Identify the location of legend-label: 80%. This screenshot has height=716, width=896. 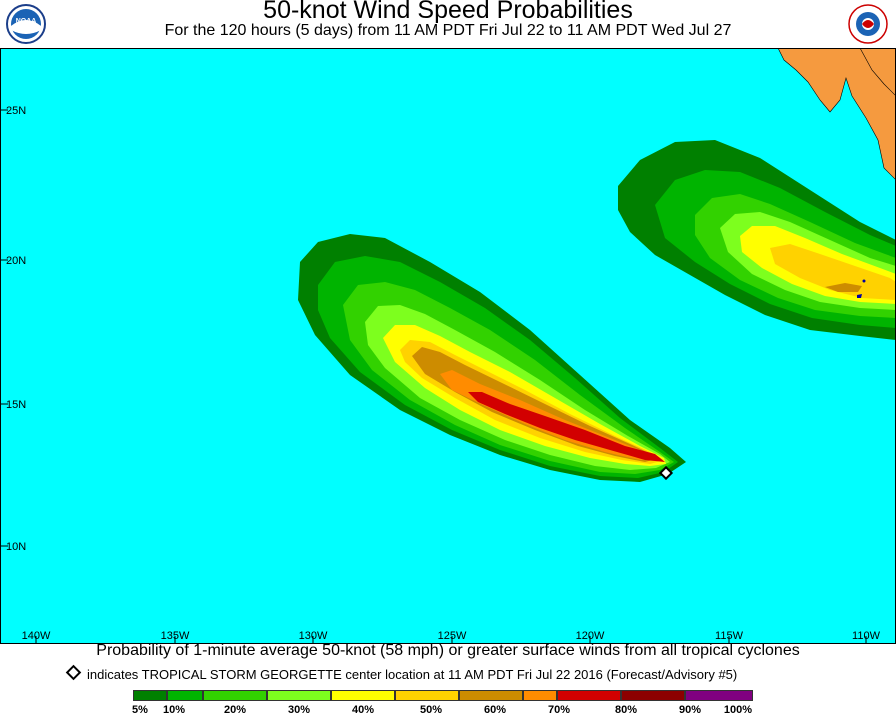
(626, 710).